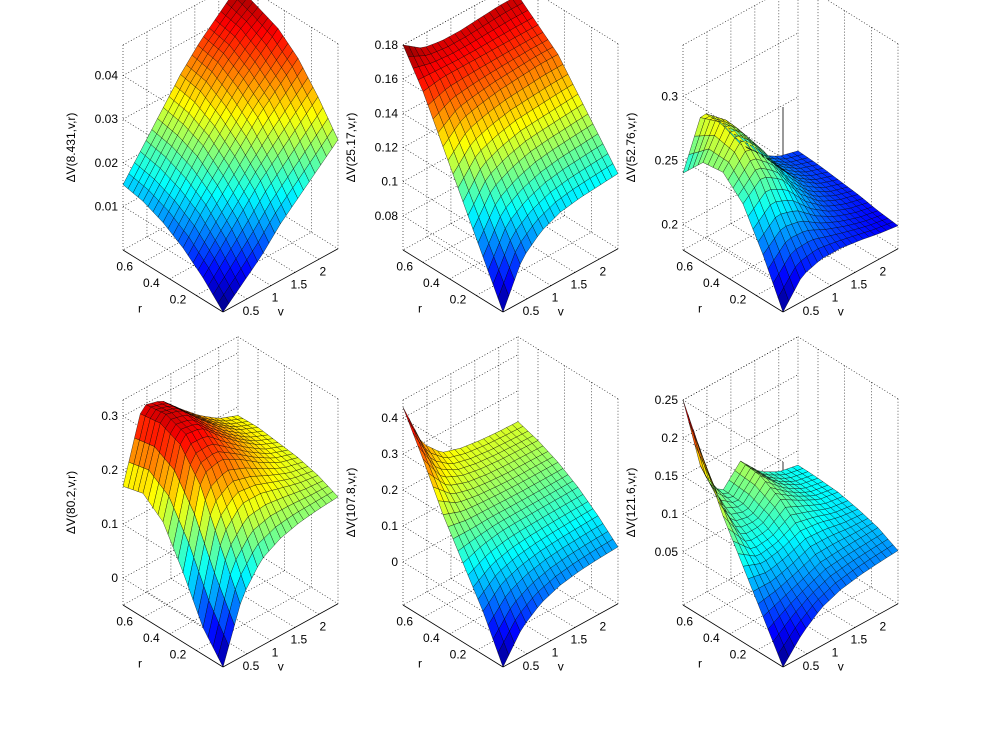 Image resolution: width=1000 pixels, height=750 pixels. What do you see at coordinates (351, 503) in the screenshot?
I see `z-axis-label: ΔV(107.8,v,r)` at bounding box center [351, 503].